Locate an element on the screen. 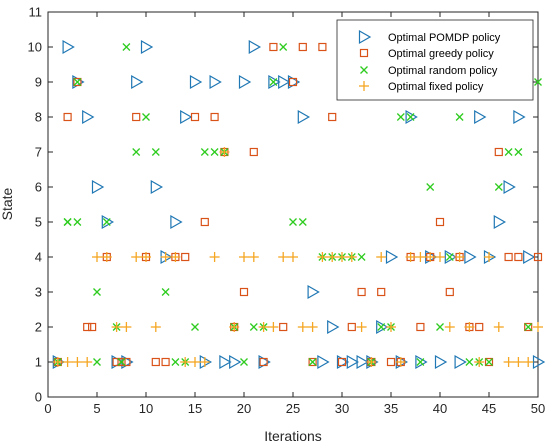  x-tick-label: 20 is located at coordinates (244, 408).